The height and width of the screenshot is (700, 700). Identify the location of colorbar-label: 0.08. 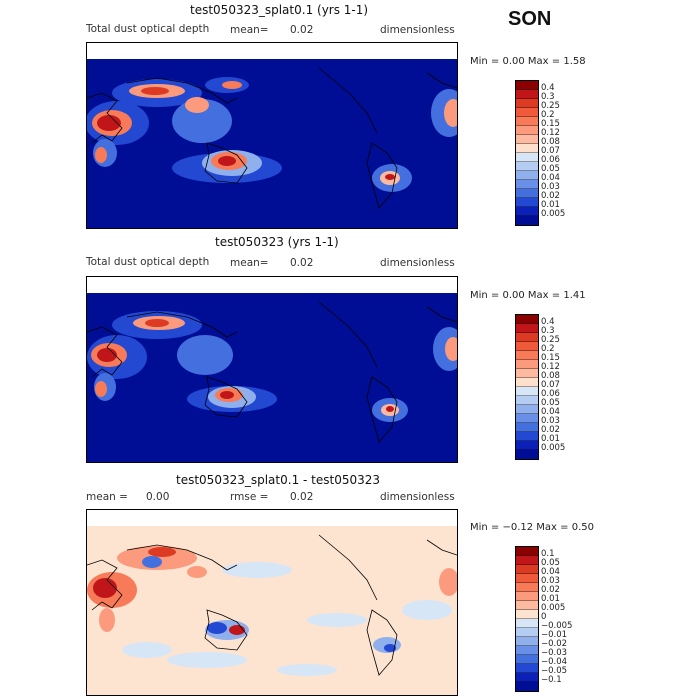
(550, 142).